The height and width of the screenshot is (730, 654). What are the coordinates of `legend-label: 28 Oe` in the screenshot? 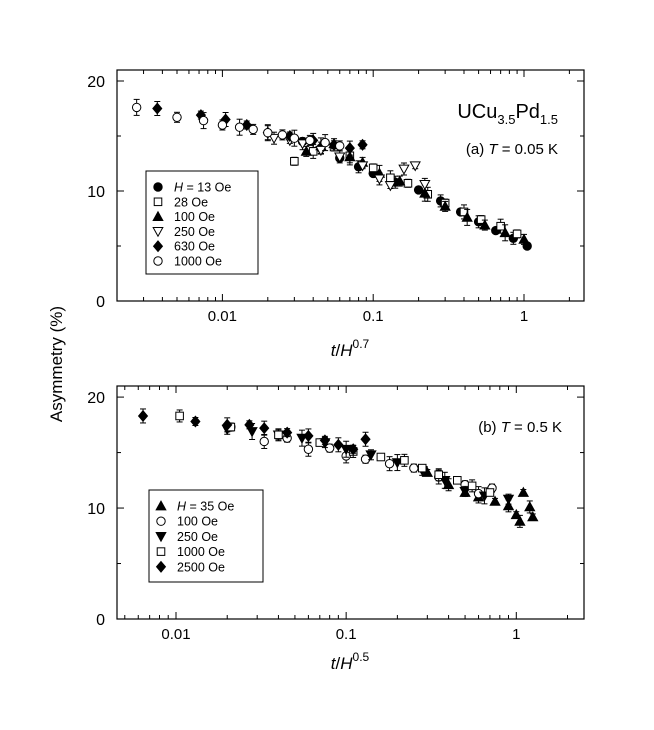 It's located at (191, 202).